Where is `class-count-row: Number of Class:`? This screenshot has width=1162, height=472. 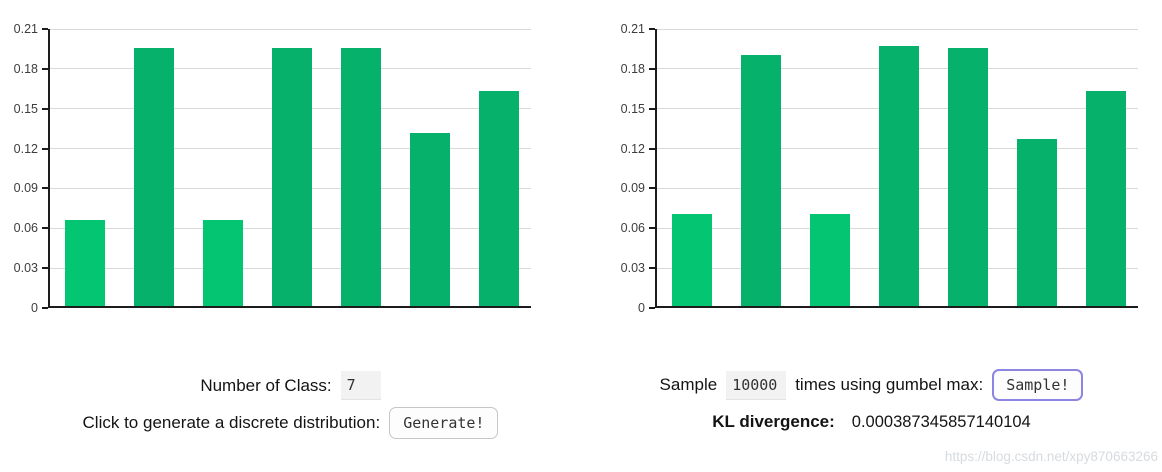
class-count-row: Number of Class: is located at coordinates (290, 385).